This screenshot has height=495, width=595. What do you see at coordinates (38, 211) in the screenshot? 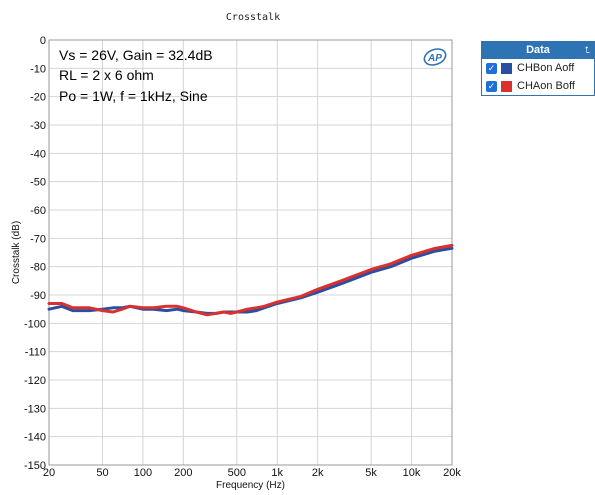
I see `y-tick-label: -60` at bounding box center [38, 211].